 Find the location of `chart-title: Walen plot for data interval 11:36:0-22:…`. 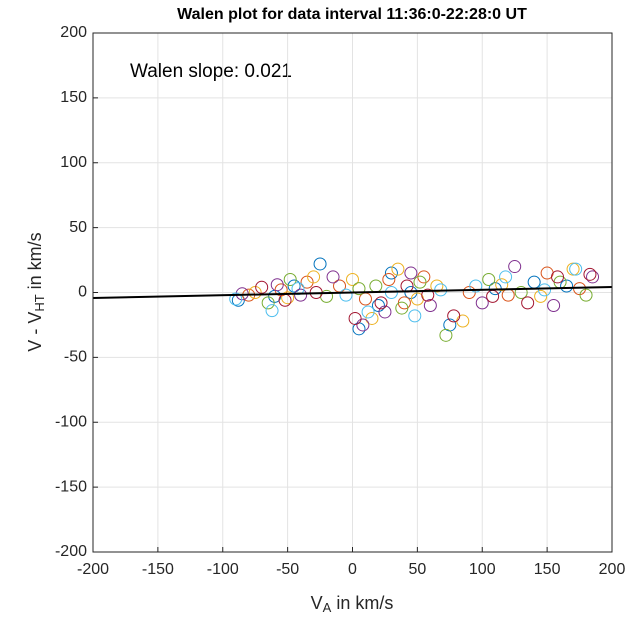

chart-title: Walen plot for data interval 11:36:0-22:… is located at coordinates (352, 14).